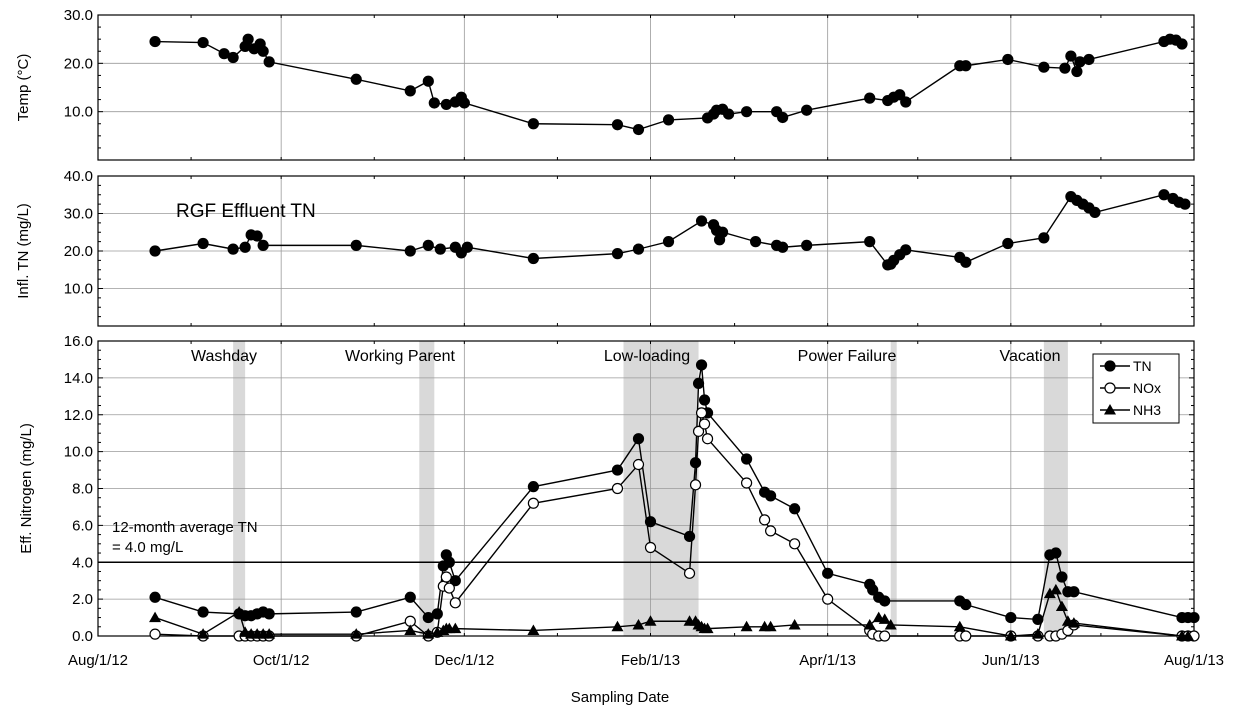 The width and height of the screenshot is (1242, 713). I want to click on legend-label: NOx, so click(1147, 388).